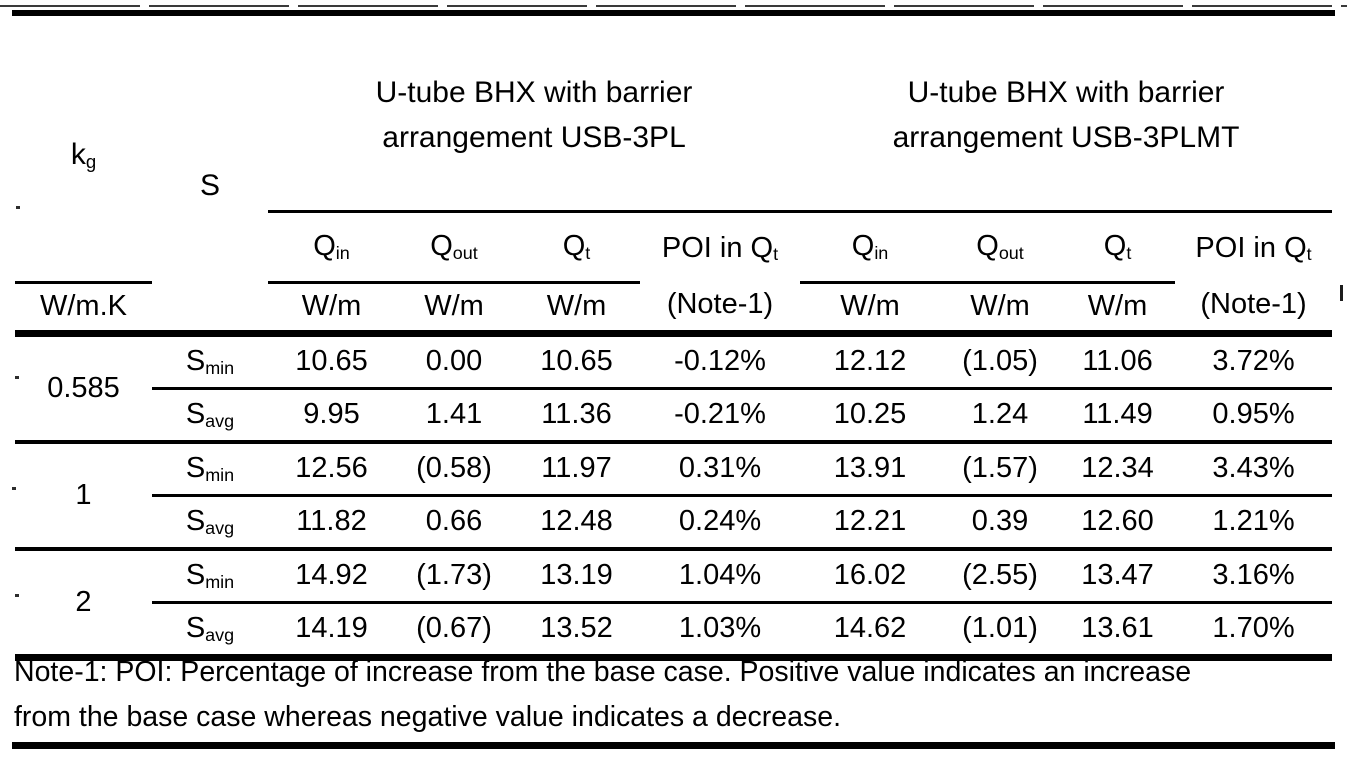 The width and height of the screenshot is (1347, 763). What do you see at coordinates (870, 521) in the screenshot?
I see `data-cell: 12.21` at bounding box center [870, 521].